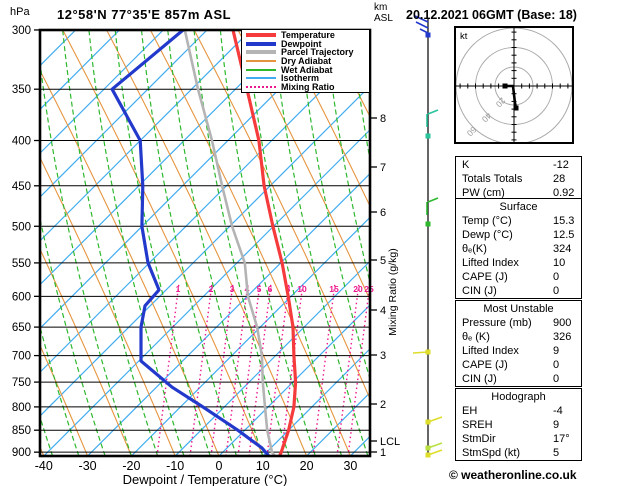 The image size is (629, 486). What do you see at coordinates (564, 193) in the screenshot?
I see `stat-value: 0.92` at bounding box center [564, 193].